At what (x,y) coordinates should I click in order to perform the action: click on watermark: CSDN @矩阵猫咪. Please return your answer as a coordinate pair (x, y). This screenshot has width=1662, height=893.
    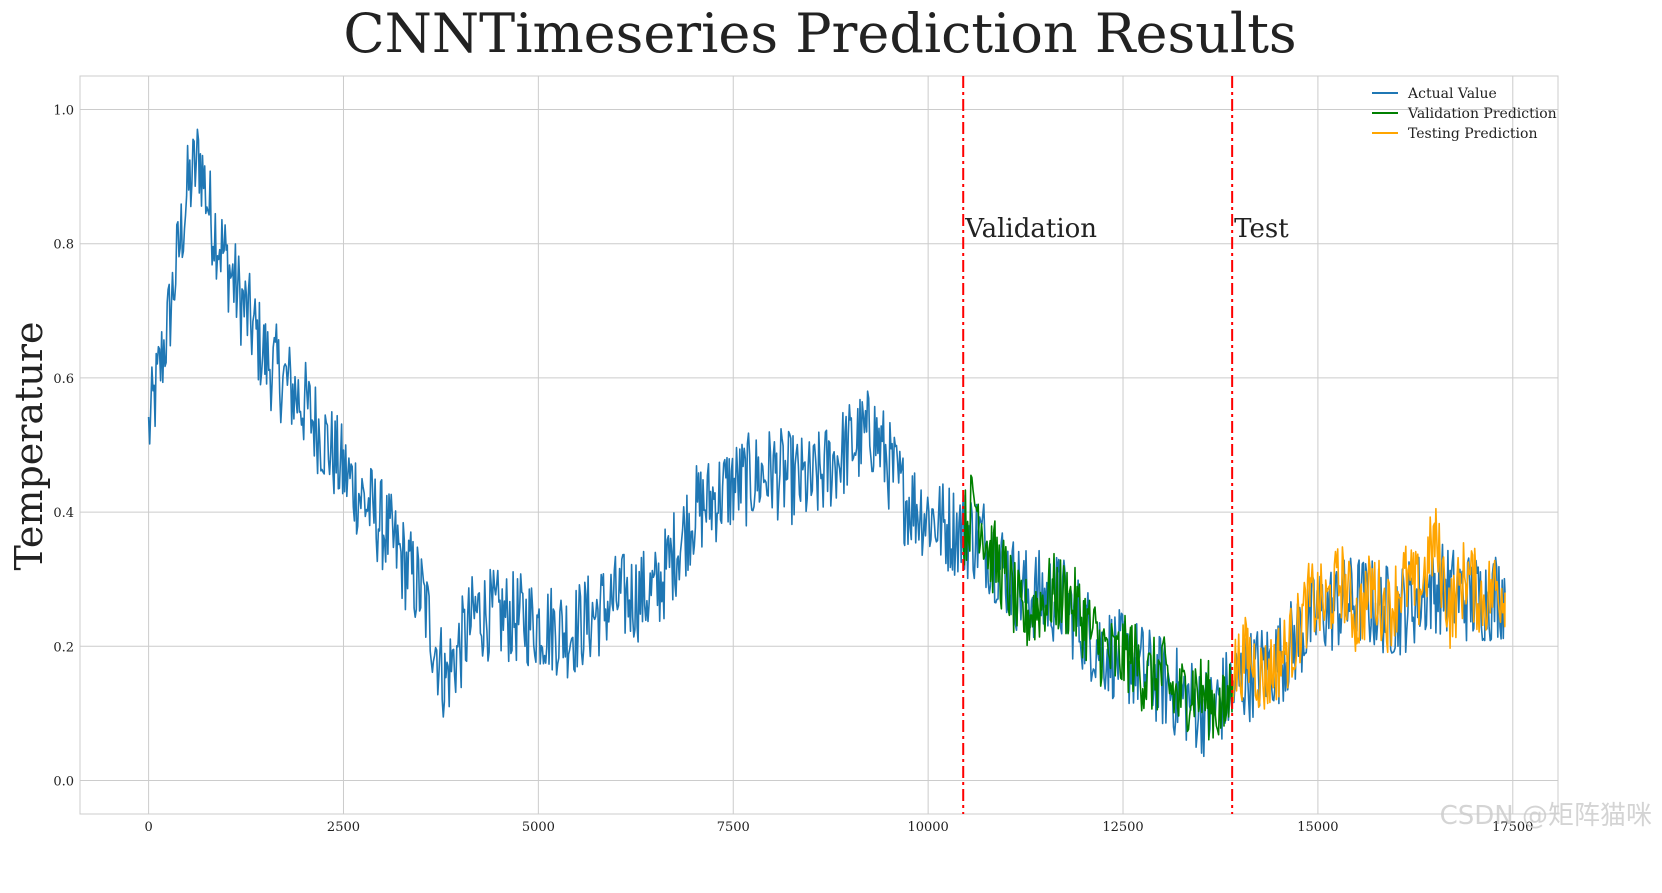
    Looking at the image, I should click on (1546, 816).